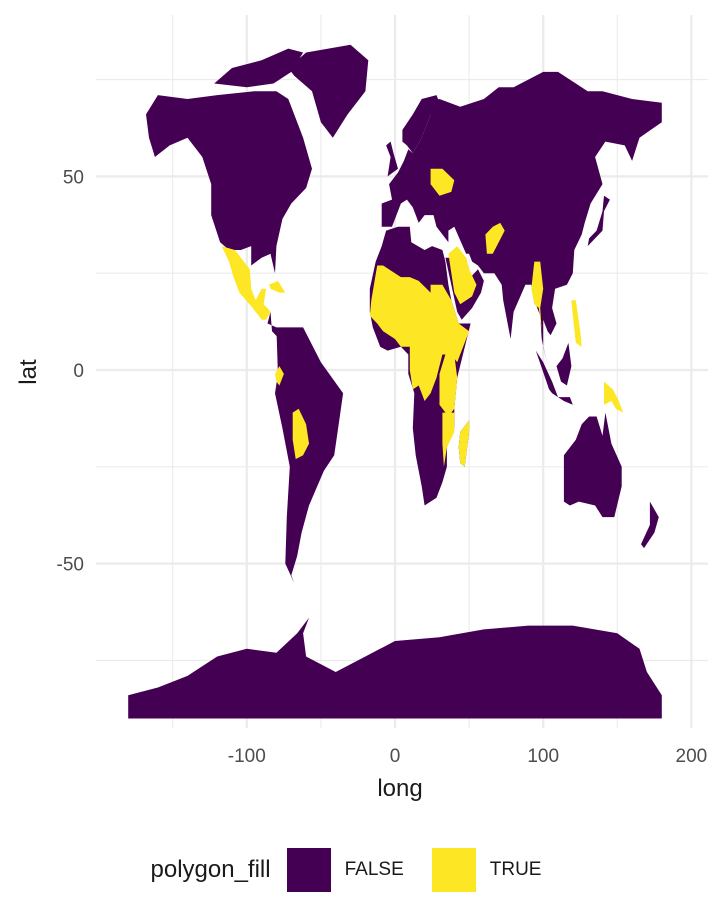 The image size is (720, 921). What do you see at coordinates (650, 525) in the screenshot?
I see `land-new-zealand` at bounding box center [650, 525].